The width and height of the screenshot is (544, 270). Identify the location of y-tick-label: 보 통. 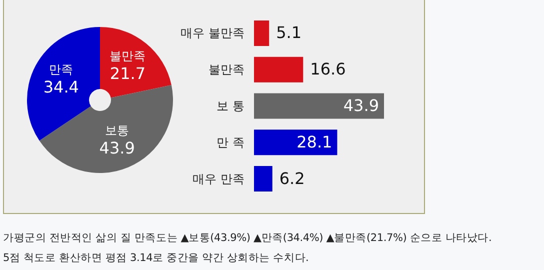
(230, 106).